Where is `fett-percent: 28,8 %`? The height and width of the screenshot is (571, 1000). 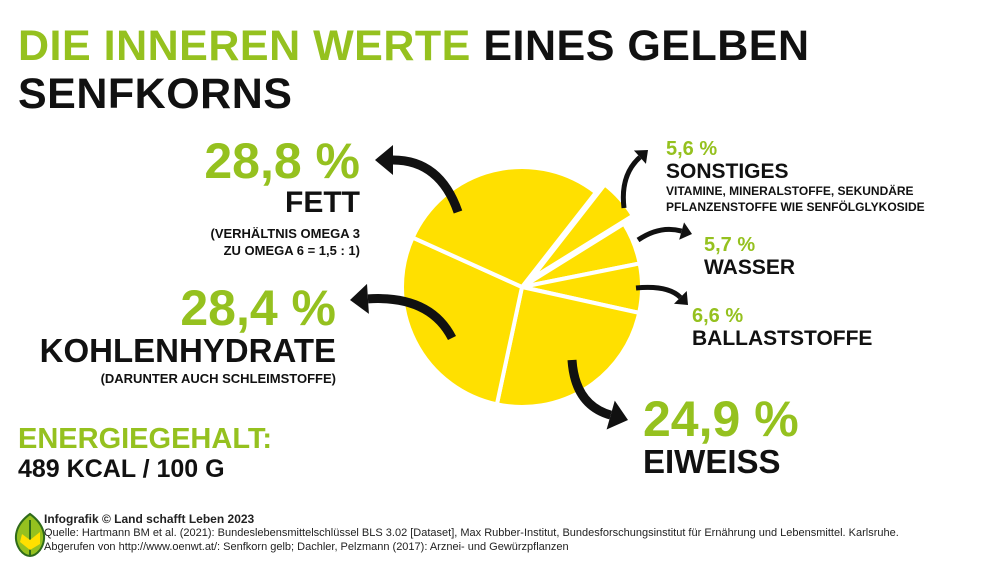 fett-percent: 28,8 % is located at coordinates (282, 161).